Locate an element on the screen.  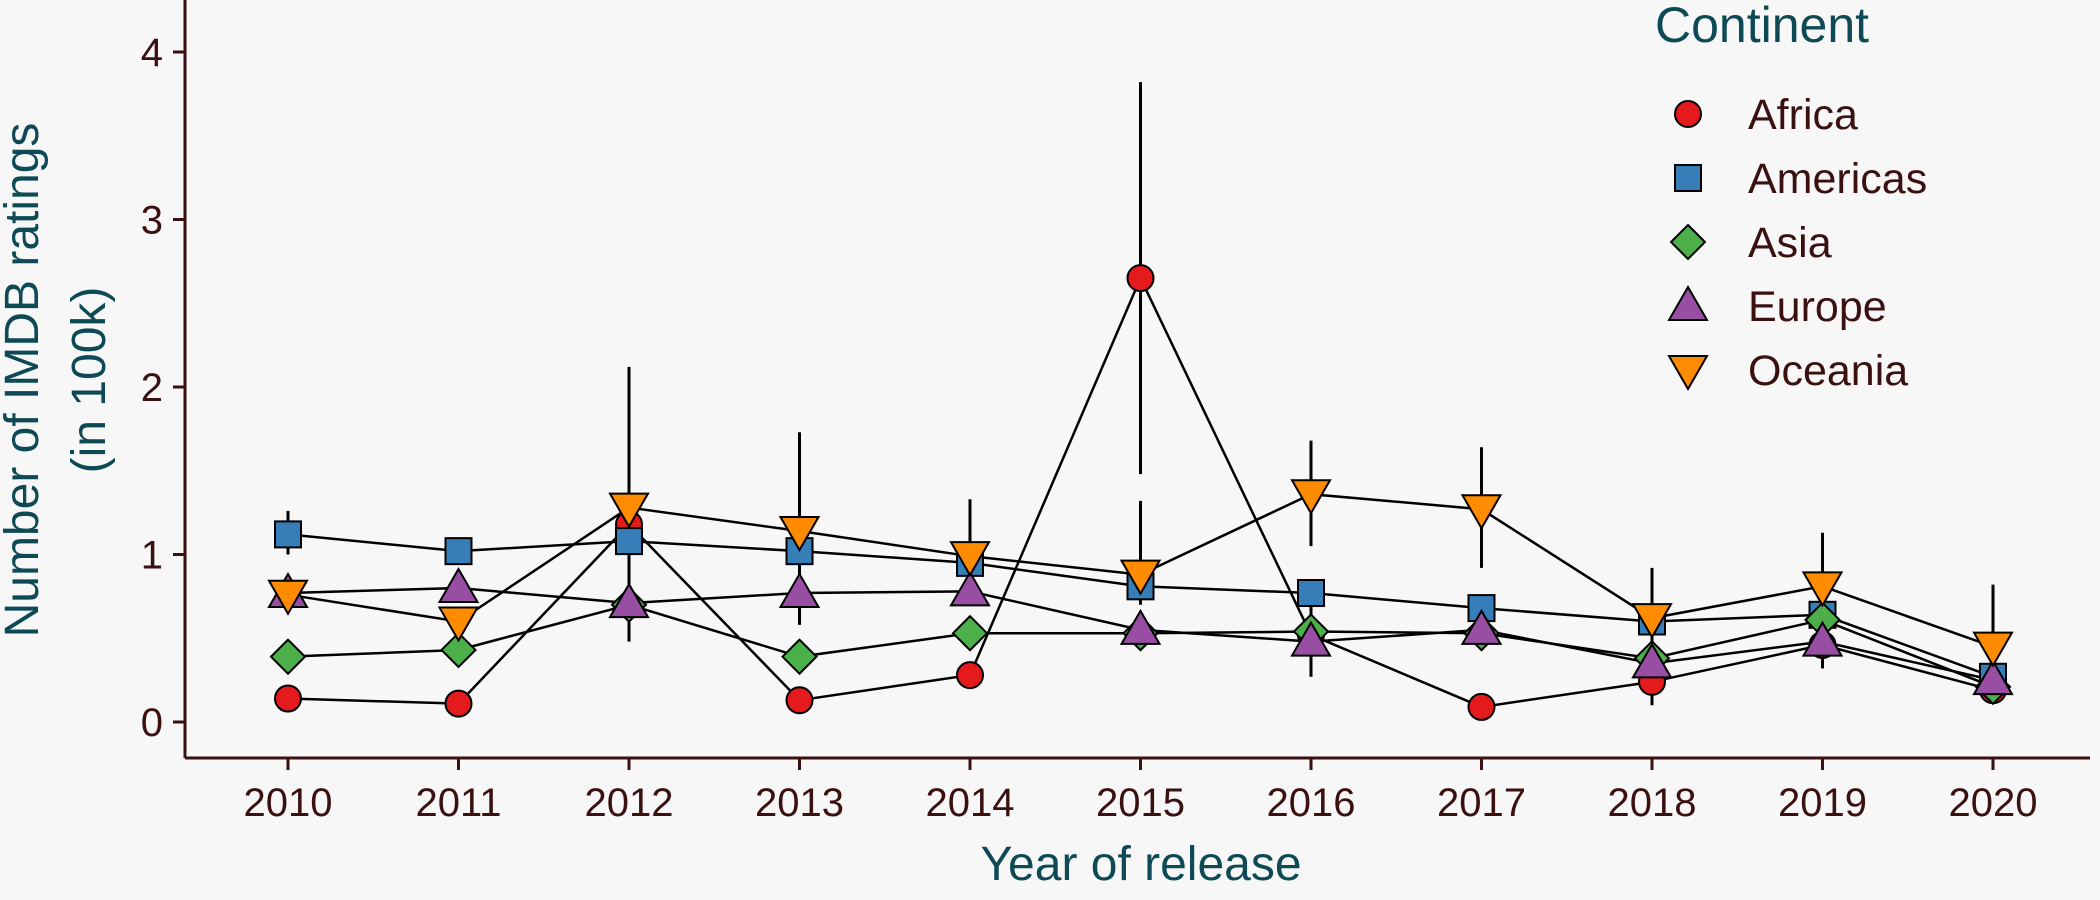
point-asia-2014 is located at coordinates (970, 633).